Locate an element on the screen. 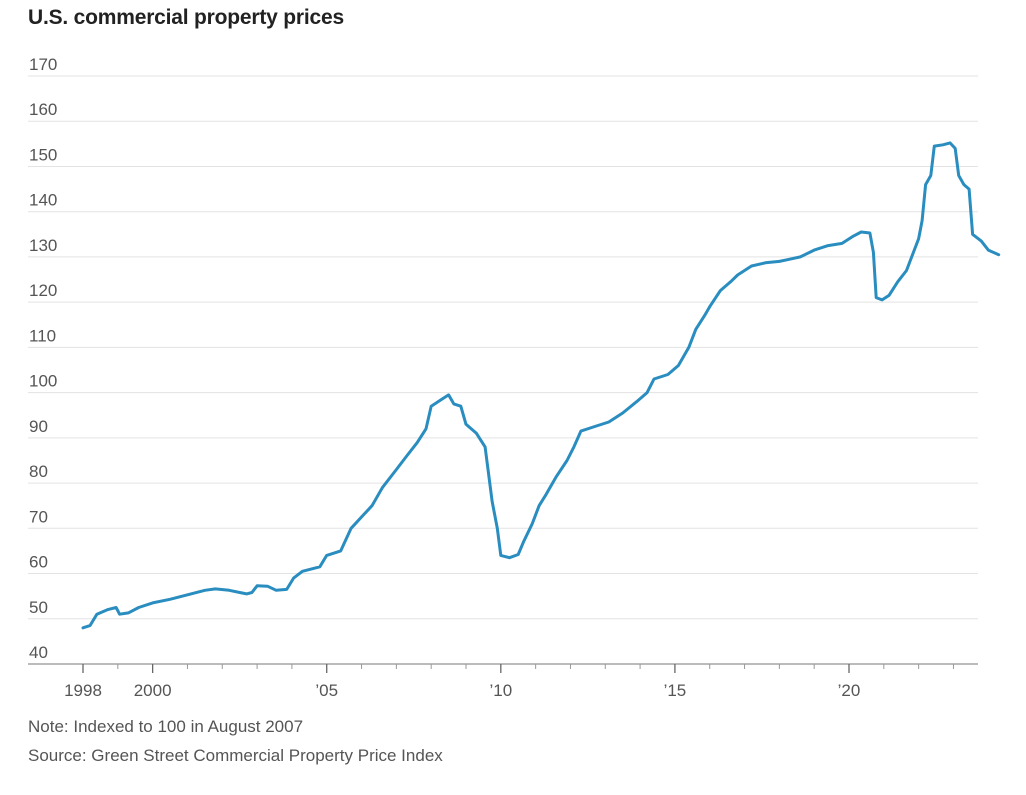 This screenshot has height=795, width=1026. y-tick-label: 130 is located at coordinates (43, 245).